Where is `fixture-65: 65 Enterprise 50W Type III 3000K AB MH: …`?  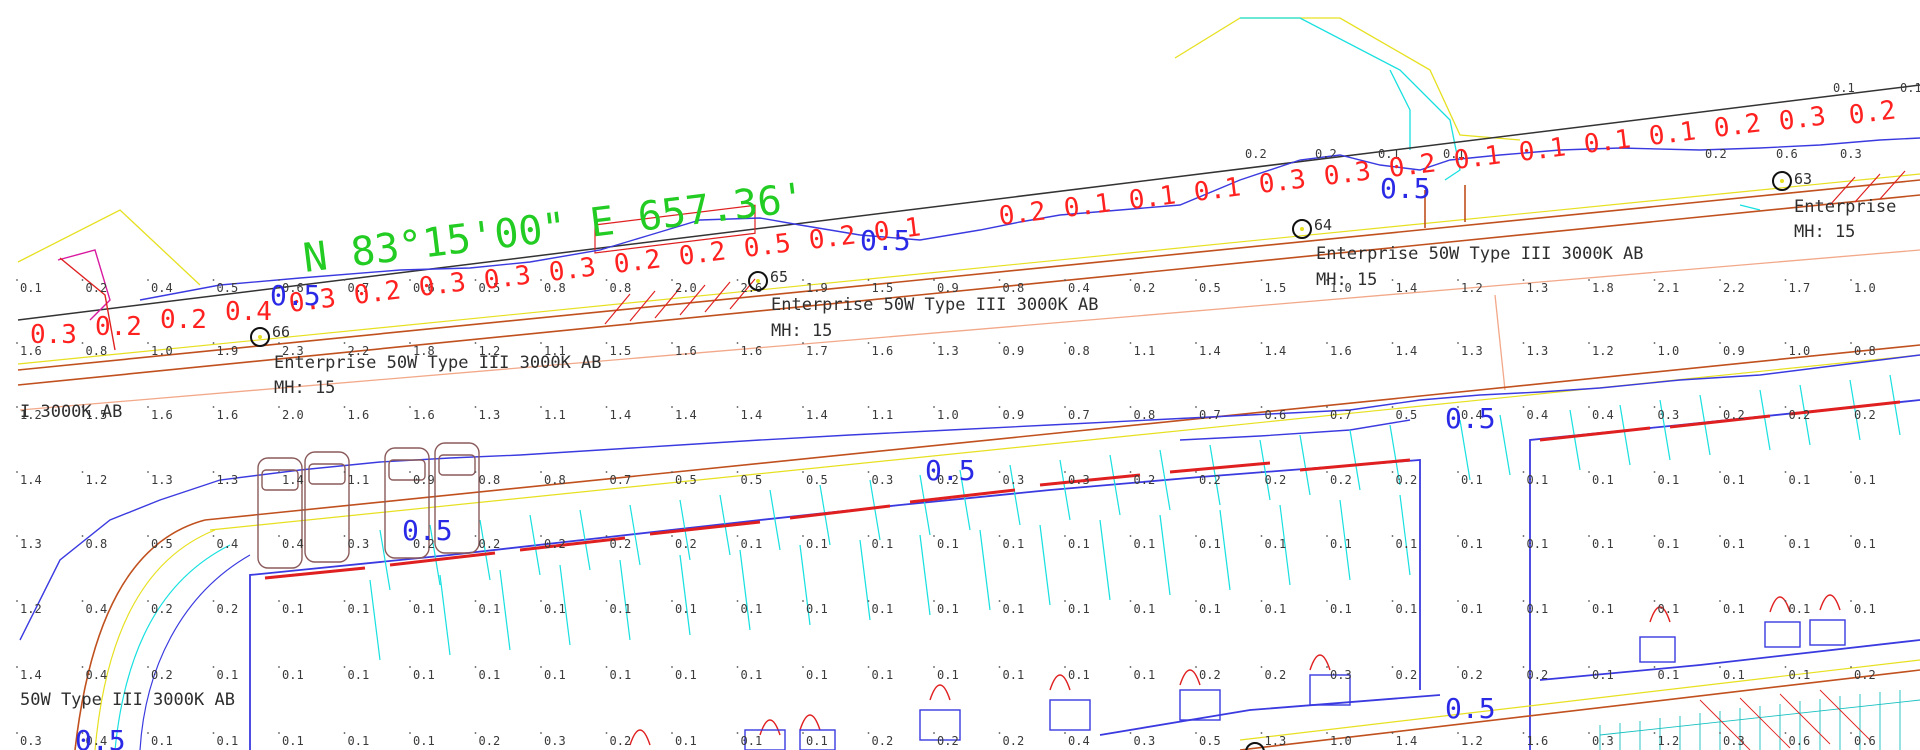 fixture-65: 65 Enterprise 50W Type III 3000K AB MH: … is located at coordinates (923, 304).